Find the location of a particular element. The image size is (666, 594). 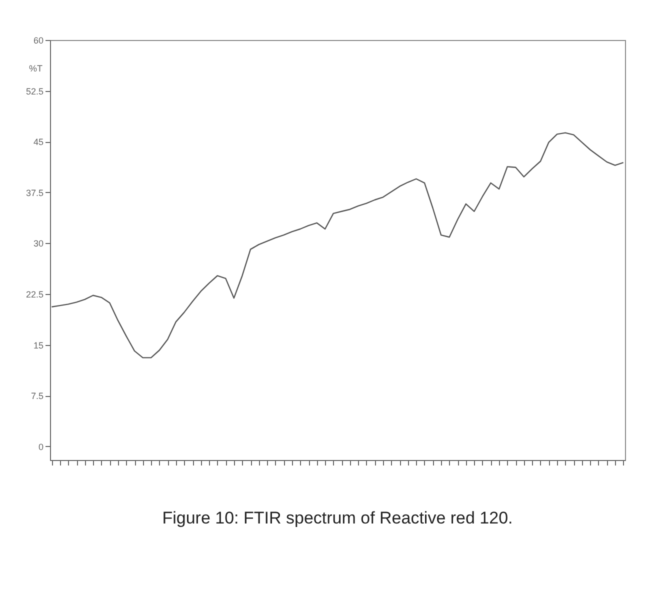

y-tick-label: 0 is located at coordinates (41, 447).